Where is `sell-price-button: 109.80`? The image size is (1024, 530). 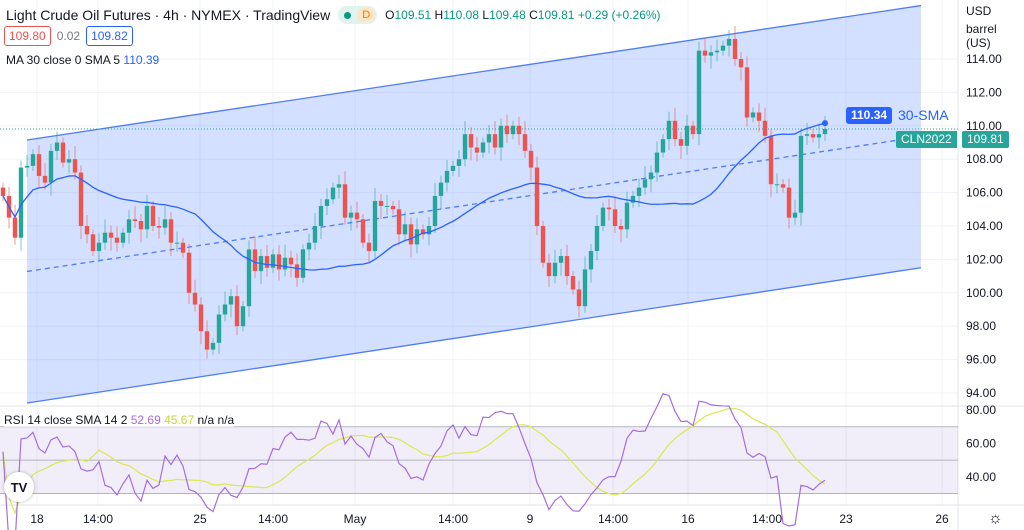 sell-price-button: 109.80 is located at coordinates (27, 36).